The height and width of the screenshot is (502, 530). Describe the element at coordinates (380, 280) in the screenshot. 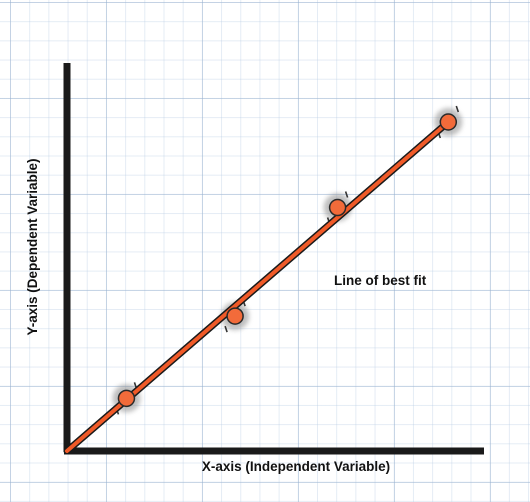

I see `line-of-best-fit-label: Line of best fit` at that location.